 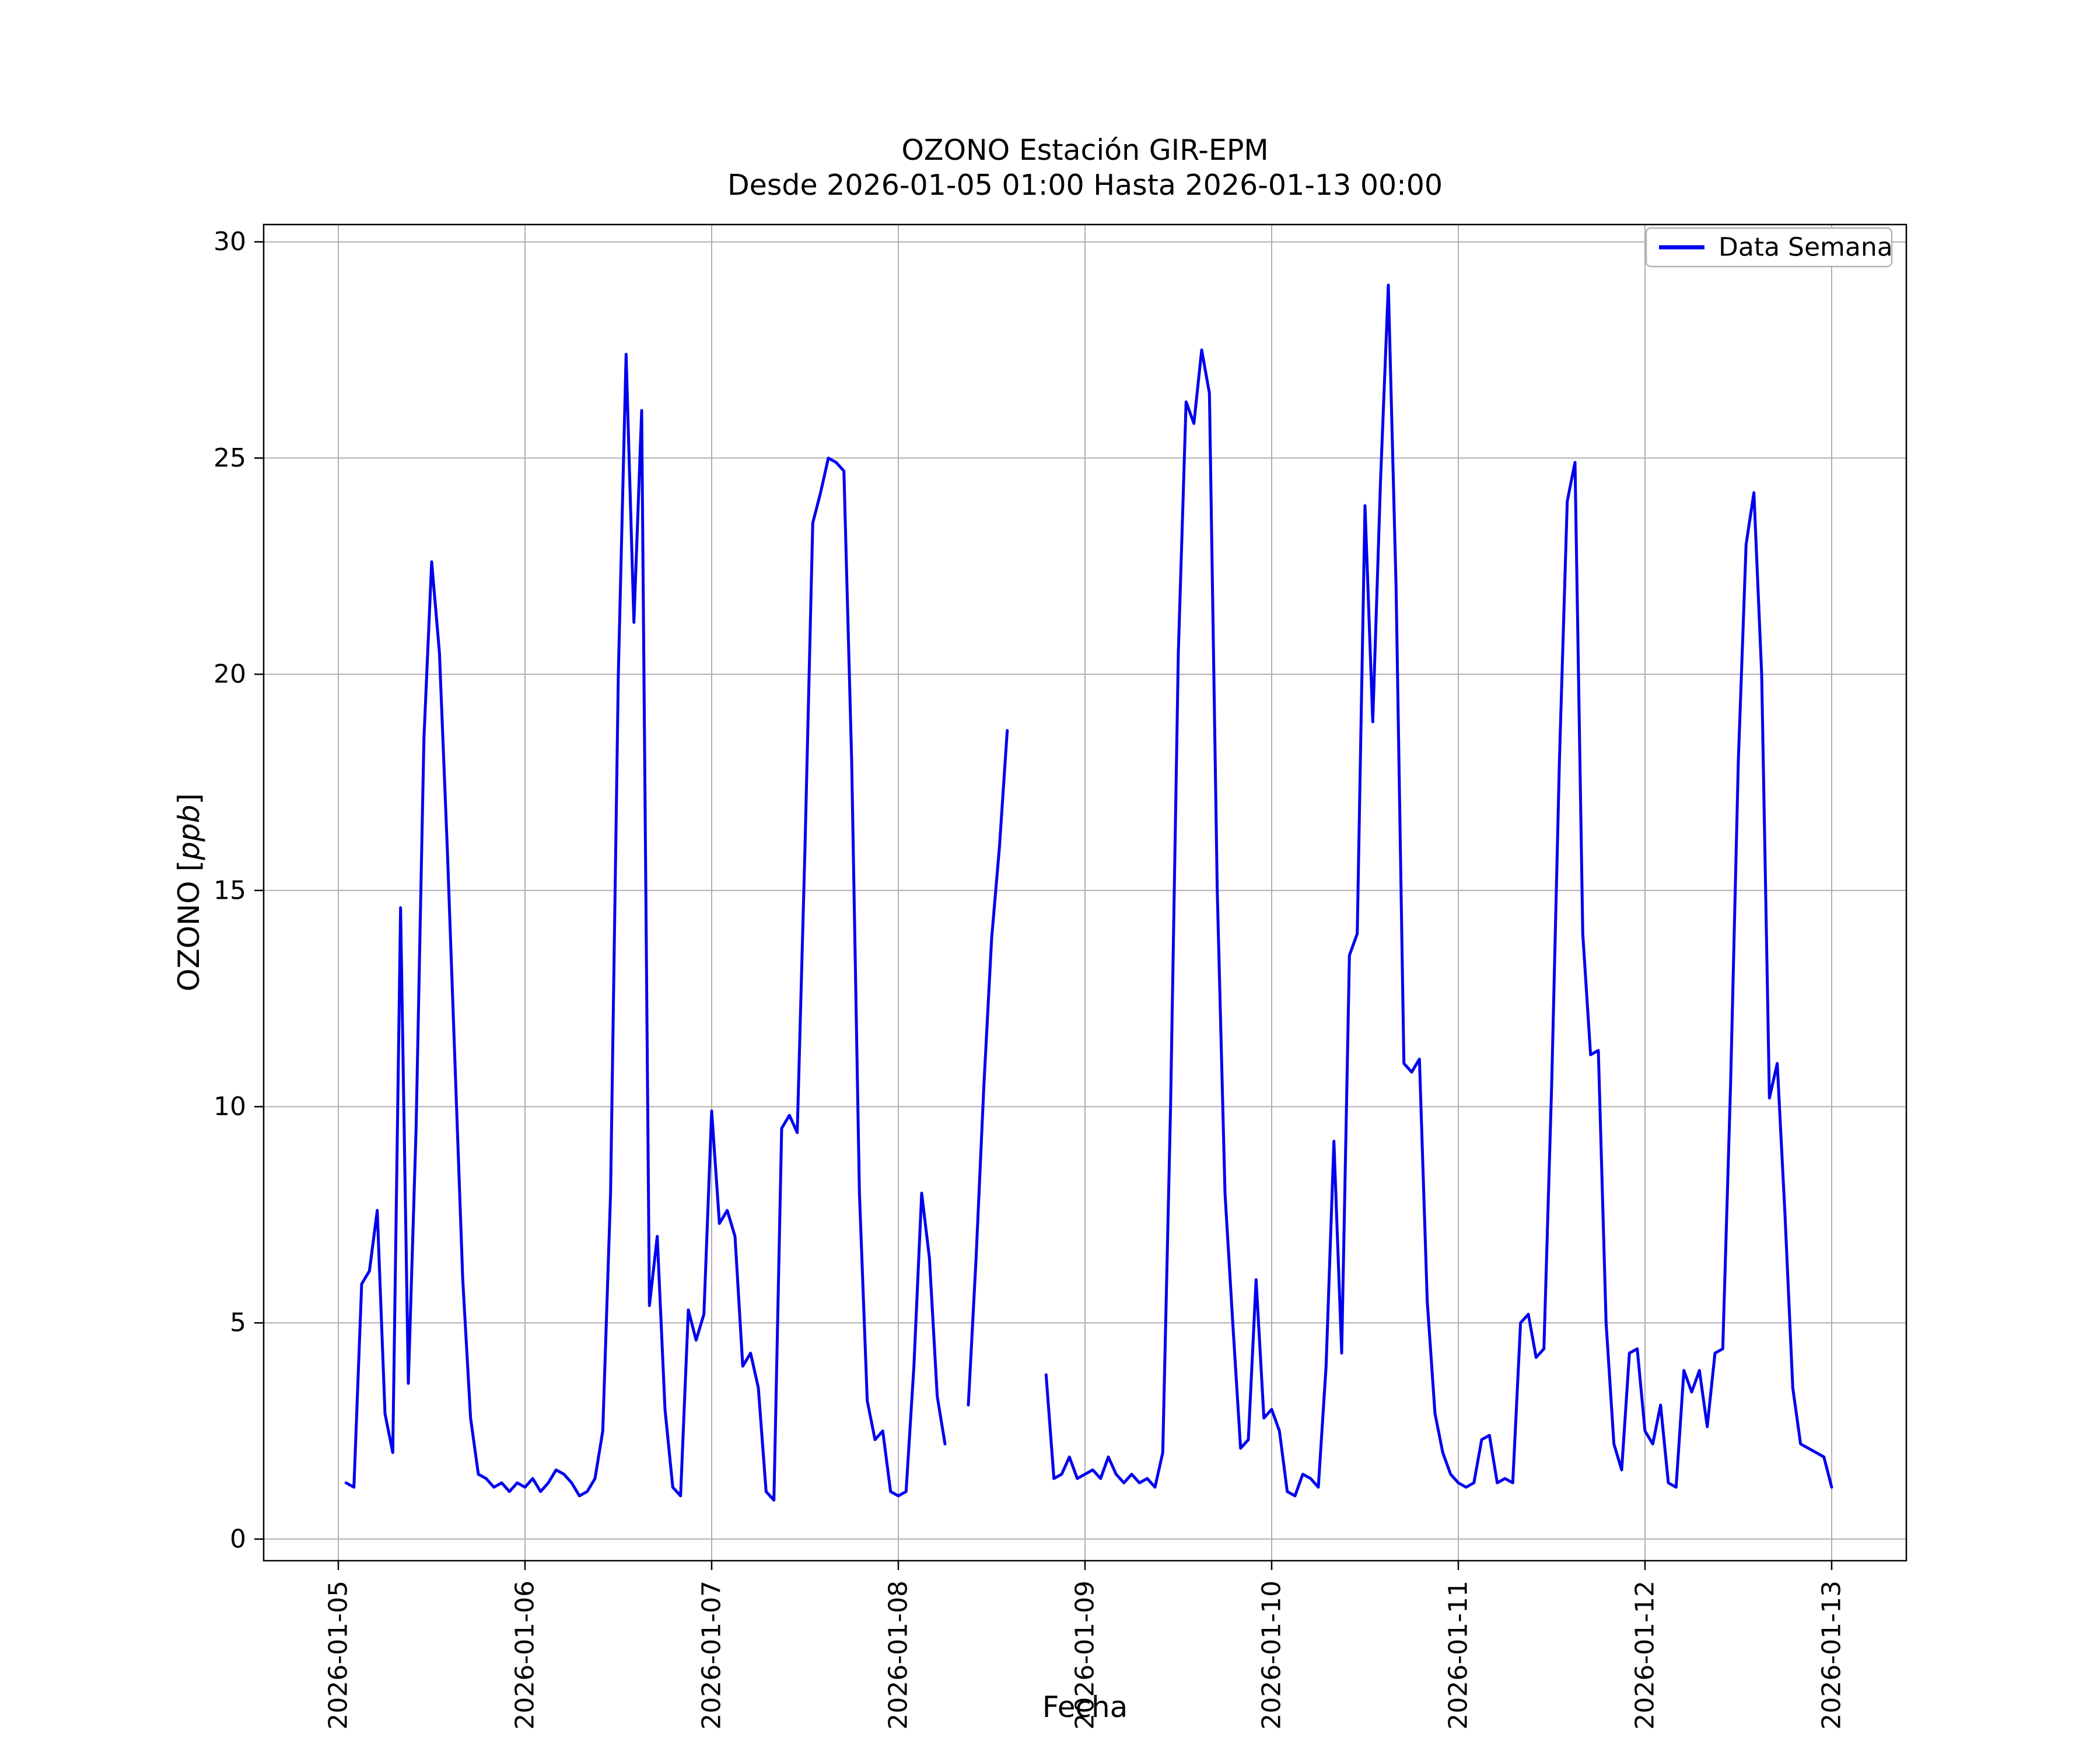 I want to click on x-tick-label: 2026-01-09, so click(x=1085, y=1655).